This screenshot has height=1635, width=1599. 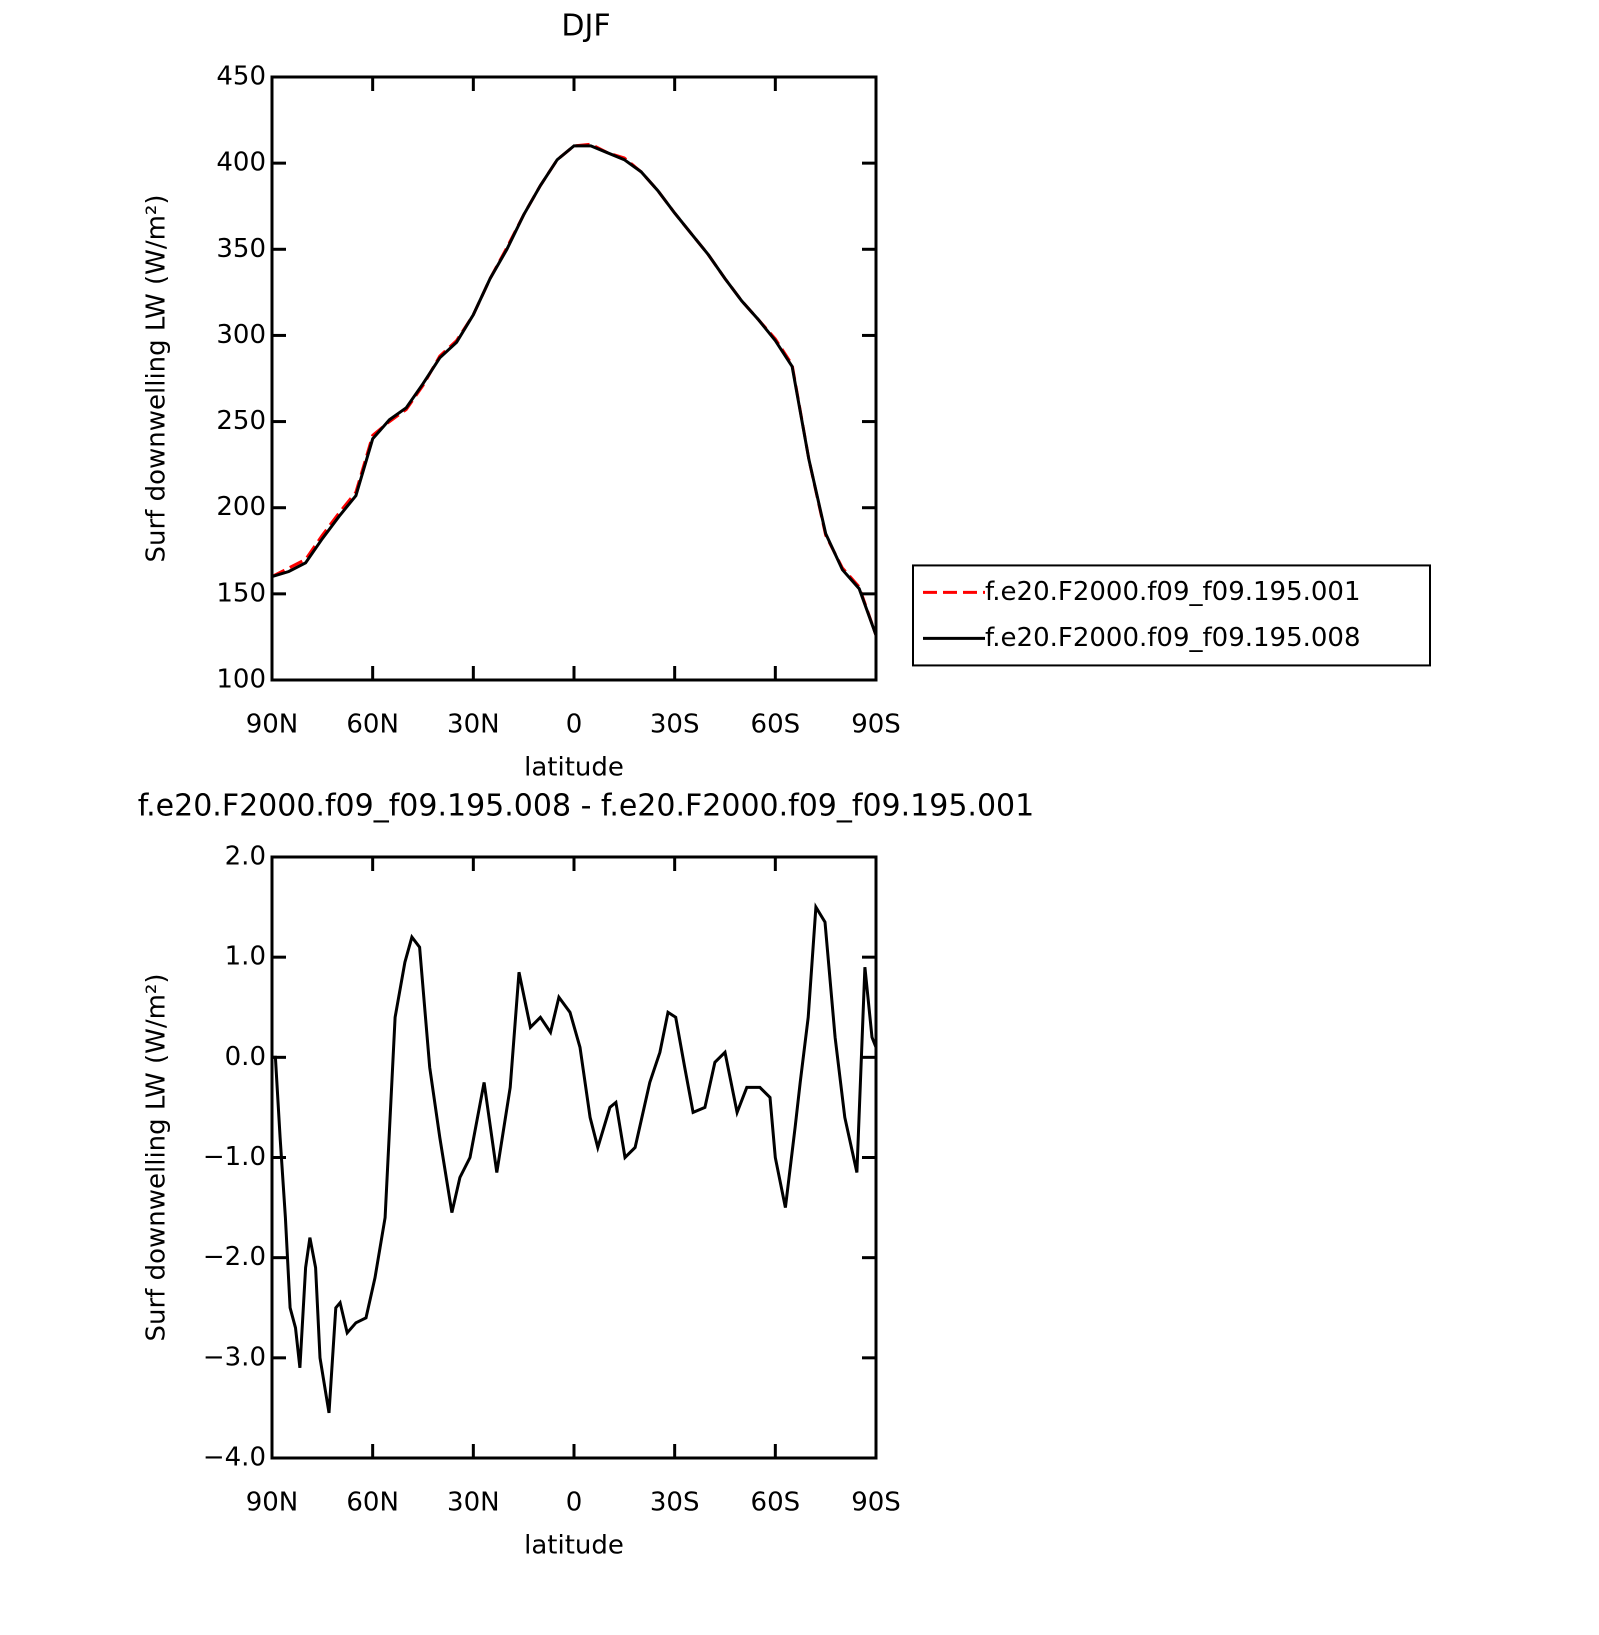 I want to click on y-tick-label: 200, so click(x=241, y=507).